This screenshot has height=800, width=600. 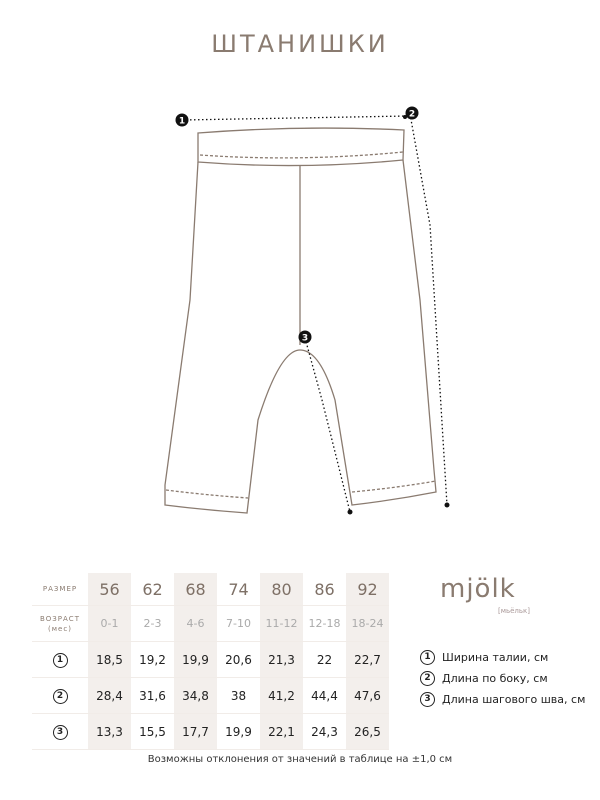 I want to click on value-cell: 22, so click(x=324, y=659).